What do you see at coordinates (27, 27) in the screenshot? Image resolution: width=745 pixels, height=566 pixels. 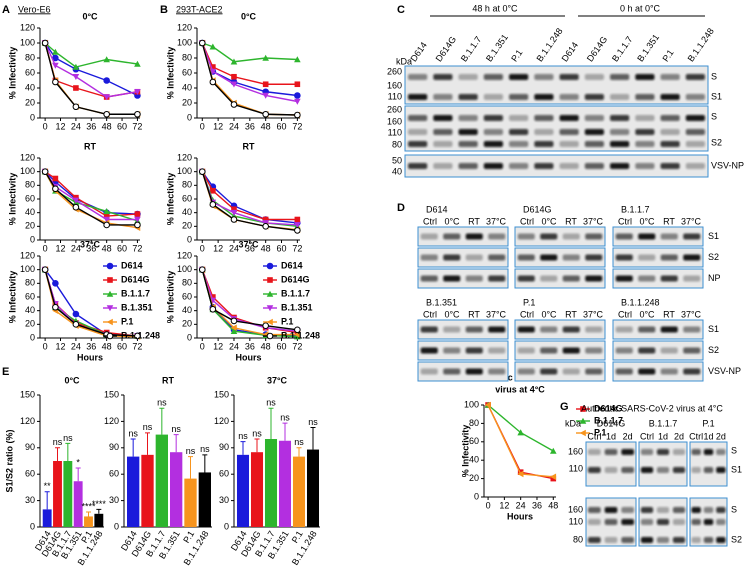 I see `y-tick-label: 120` at bounding box center [27, 27].